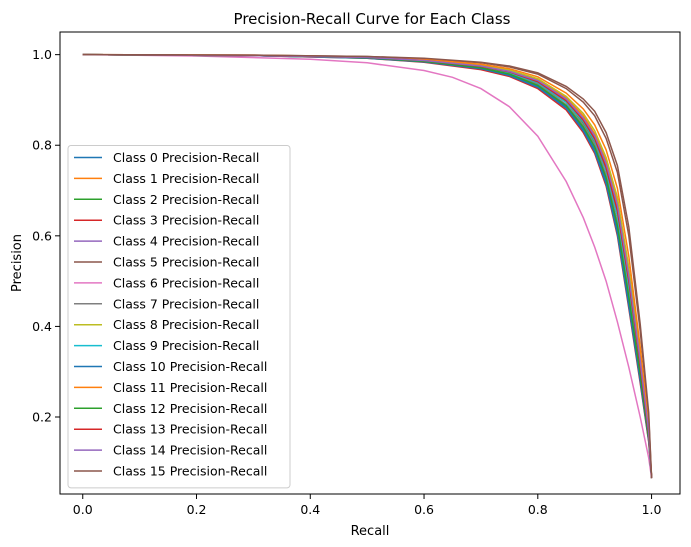 The height and width of the screenshot is (547, 691). What do you see at coordinates (652, 509) in the screenshot?
I see `x-tick-label: 1.0` at bounding box center [652, 509].